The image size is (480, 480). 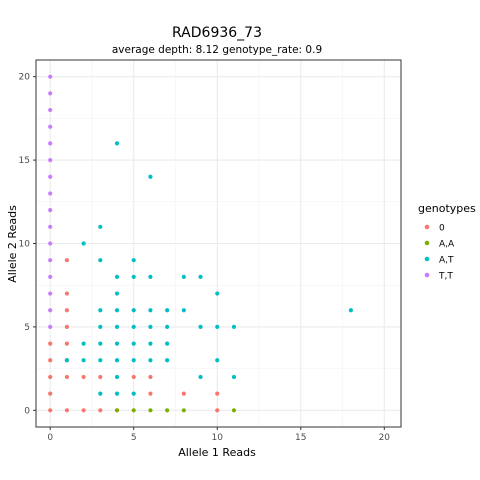 I want to click on legend-key-tt, so click(x=427, y=275).